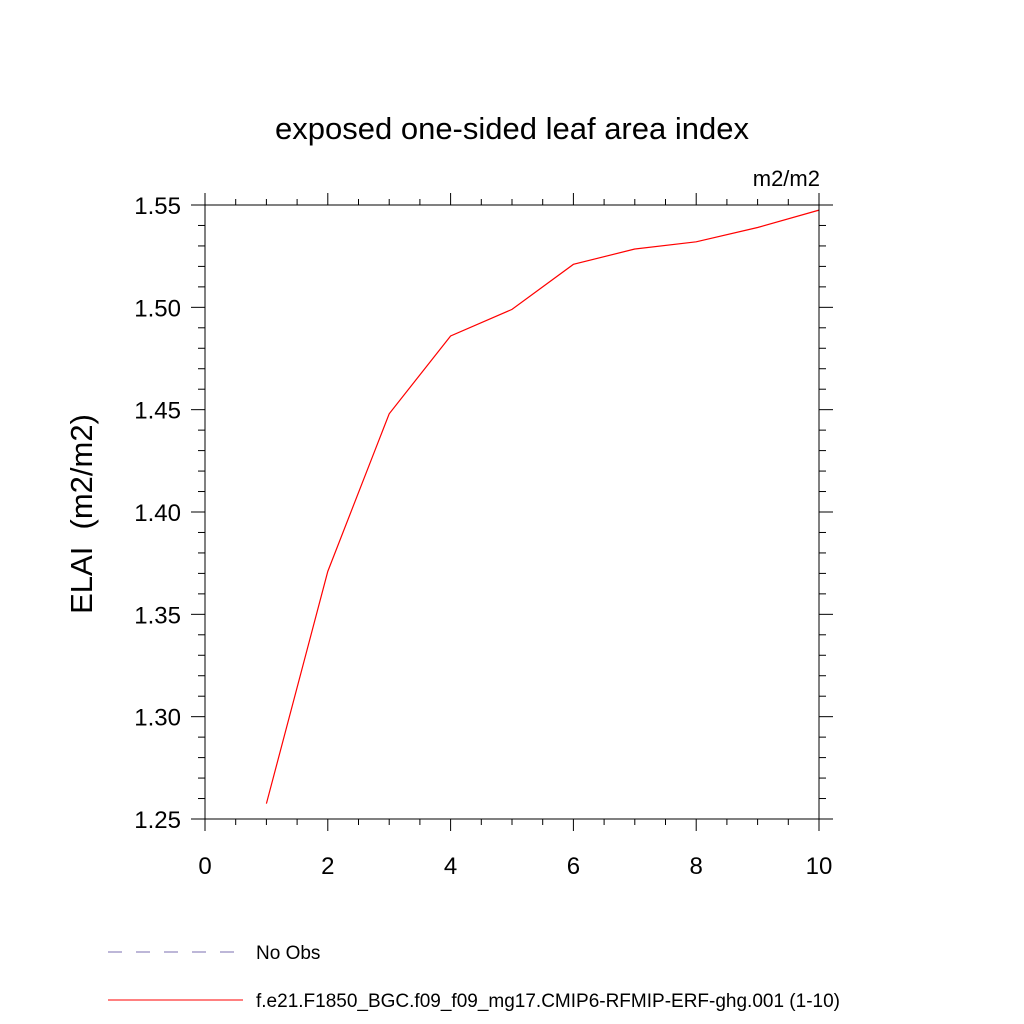 This screenshot has width=1024, height=1024. Describe the element at coordinates (157, 615) in the screenshot. I see `y-tick-label: 1.35` at that location.